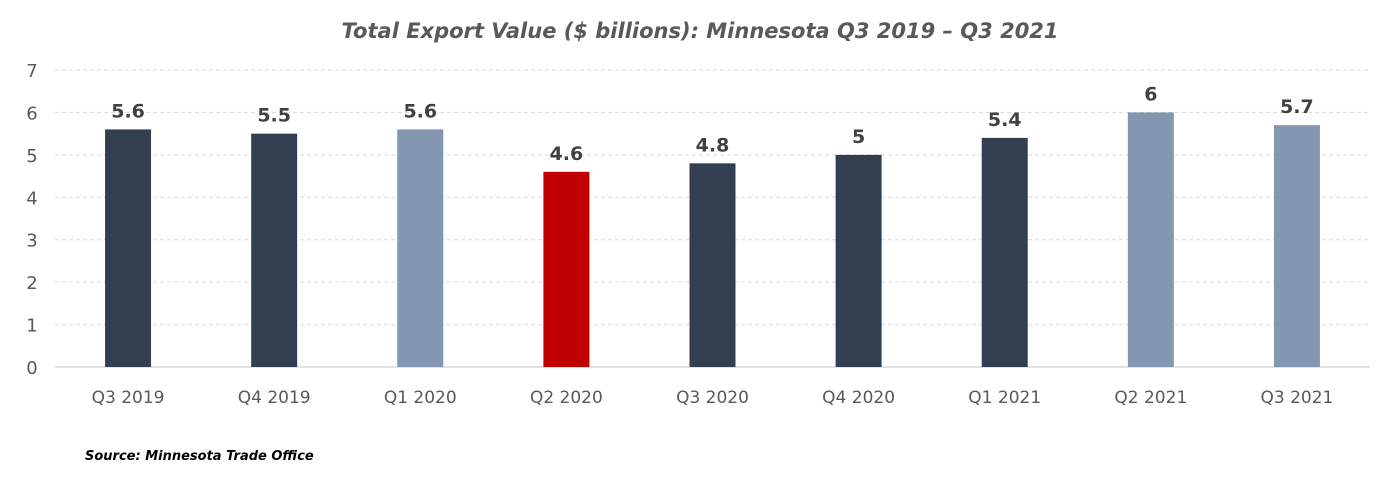  I want to click on bar-q4-2020, so click(858, 260).